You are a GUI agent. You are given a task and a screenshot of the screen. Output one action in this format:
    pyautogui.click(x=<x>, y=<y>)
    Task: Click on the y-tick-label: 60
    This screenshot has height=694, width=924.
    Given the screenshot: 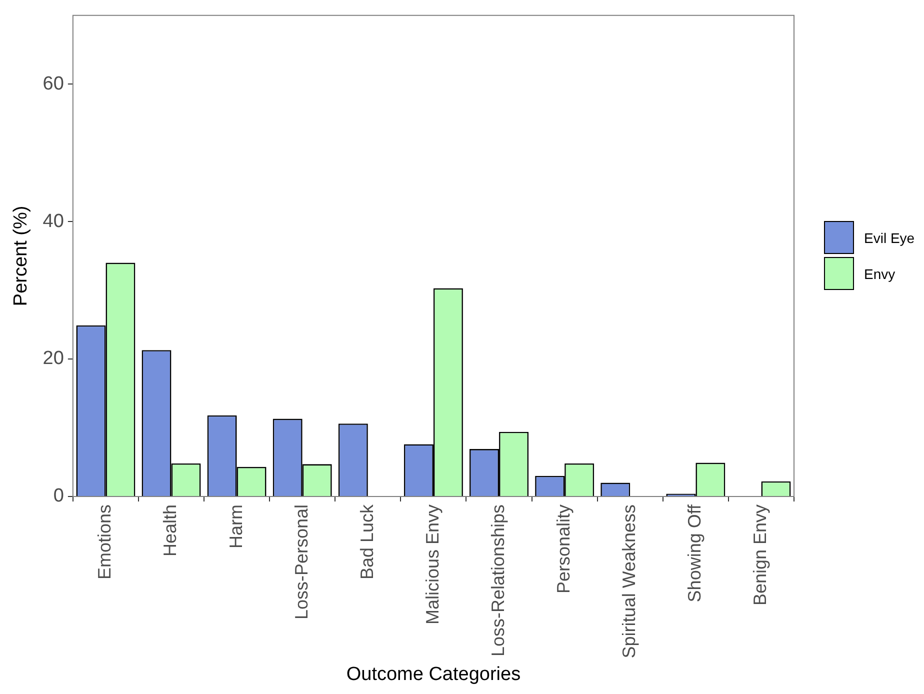 What is the action you would take?
    pyautogui.click(x=53, y=83)
    